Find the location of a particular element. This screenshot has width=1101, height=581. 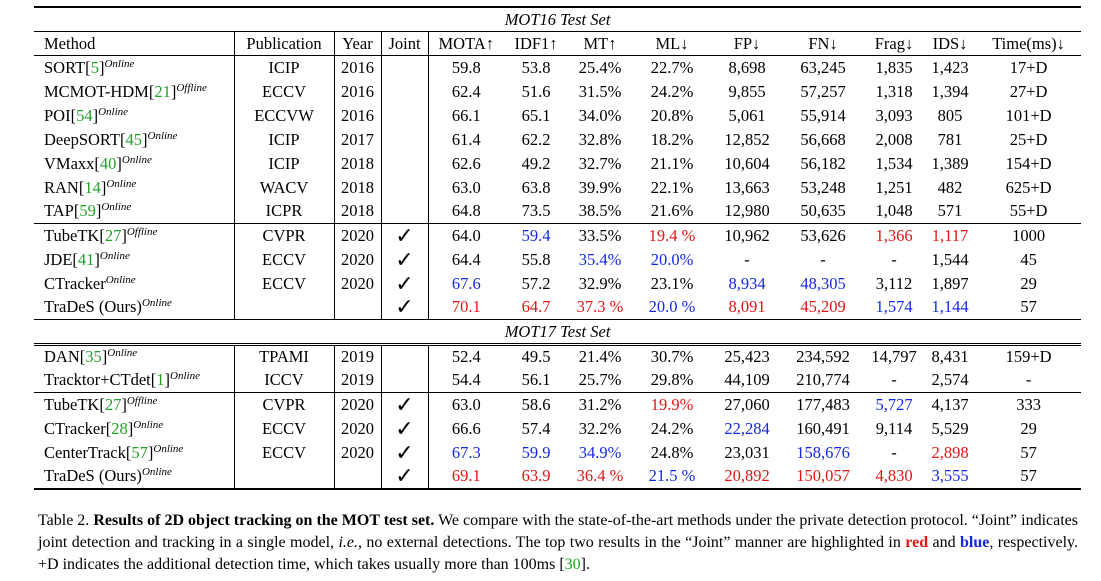

year-cell: 2019 is located at coordinates (358, 356).